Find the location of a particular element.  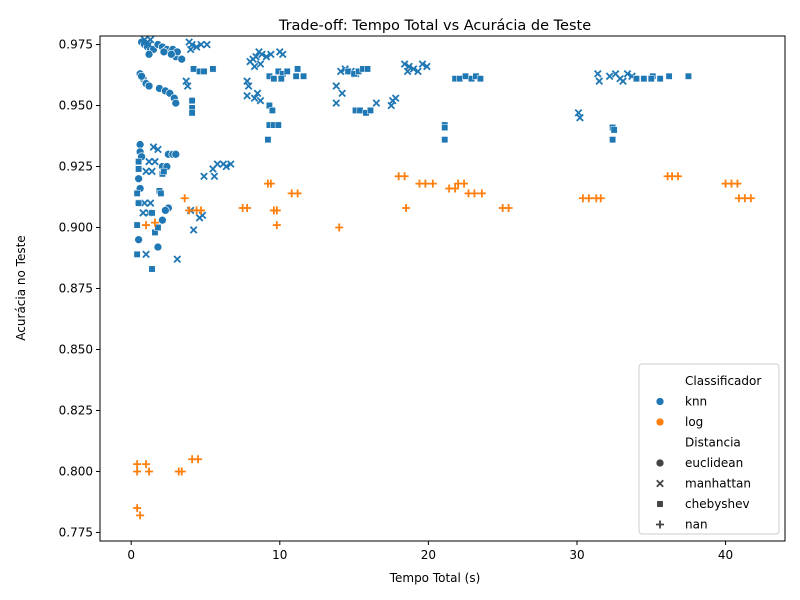

legend-item-log-label: log is located at coordinates (694, 422).